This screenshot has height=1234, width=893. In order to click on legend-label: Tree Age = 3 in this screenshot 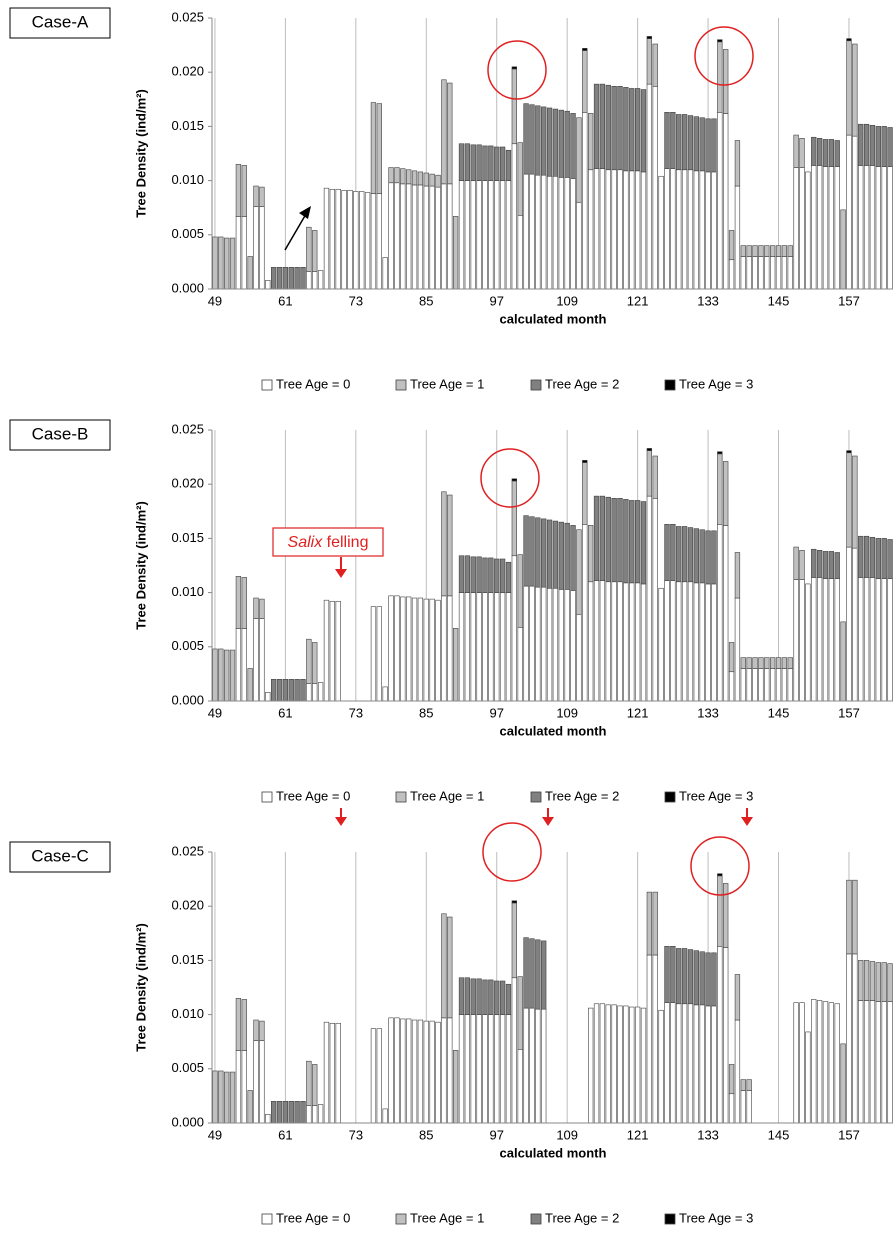, I will do `click(716, 1217)`.